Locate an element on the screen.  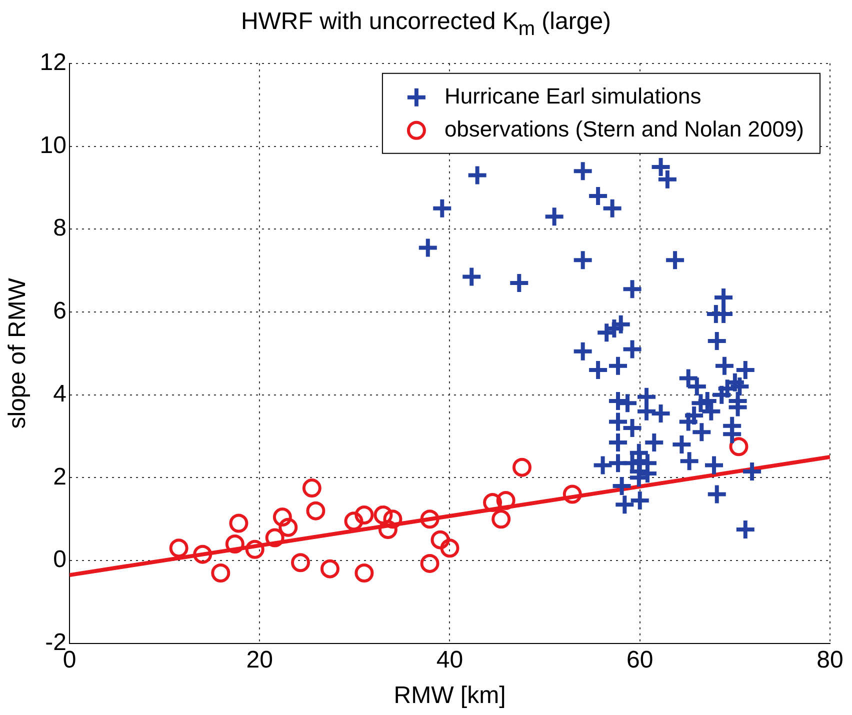
x-tick-label: 40 is located at coordinates (450, 660).